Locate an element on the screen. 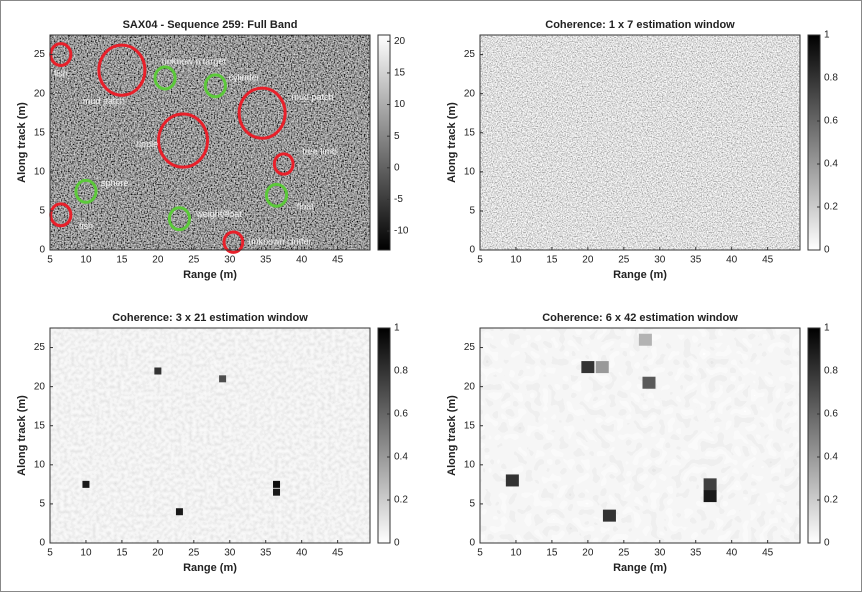 Image resolution: width=862 pixels, height=592 pixels. annotation: tree limb is located at coordinates (319, 152).